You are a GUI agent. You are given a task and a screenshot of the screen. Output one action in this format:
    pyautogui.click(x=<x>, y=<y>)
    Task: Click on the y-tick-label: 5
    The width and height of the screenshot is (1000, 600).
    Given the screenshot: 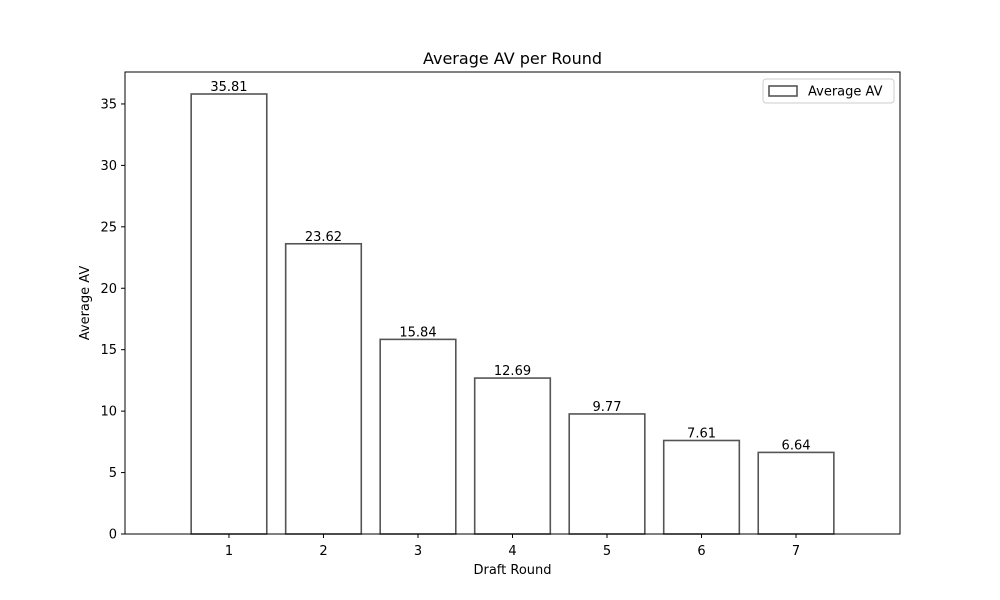 What is the action you would take?
    pyautogui.click(x=113, y=473)
    